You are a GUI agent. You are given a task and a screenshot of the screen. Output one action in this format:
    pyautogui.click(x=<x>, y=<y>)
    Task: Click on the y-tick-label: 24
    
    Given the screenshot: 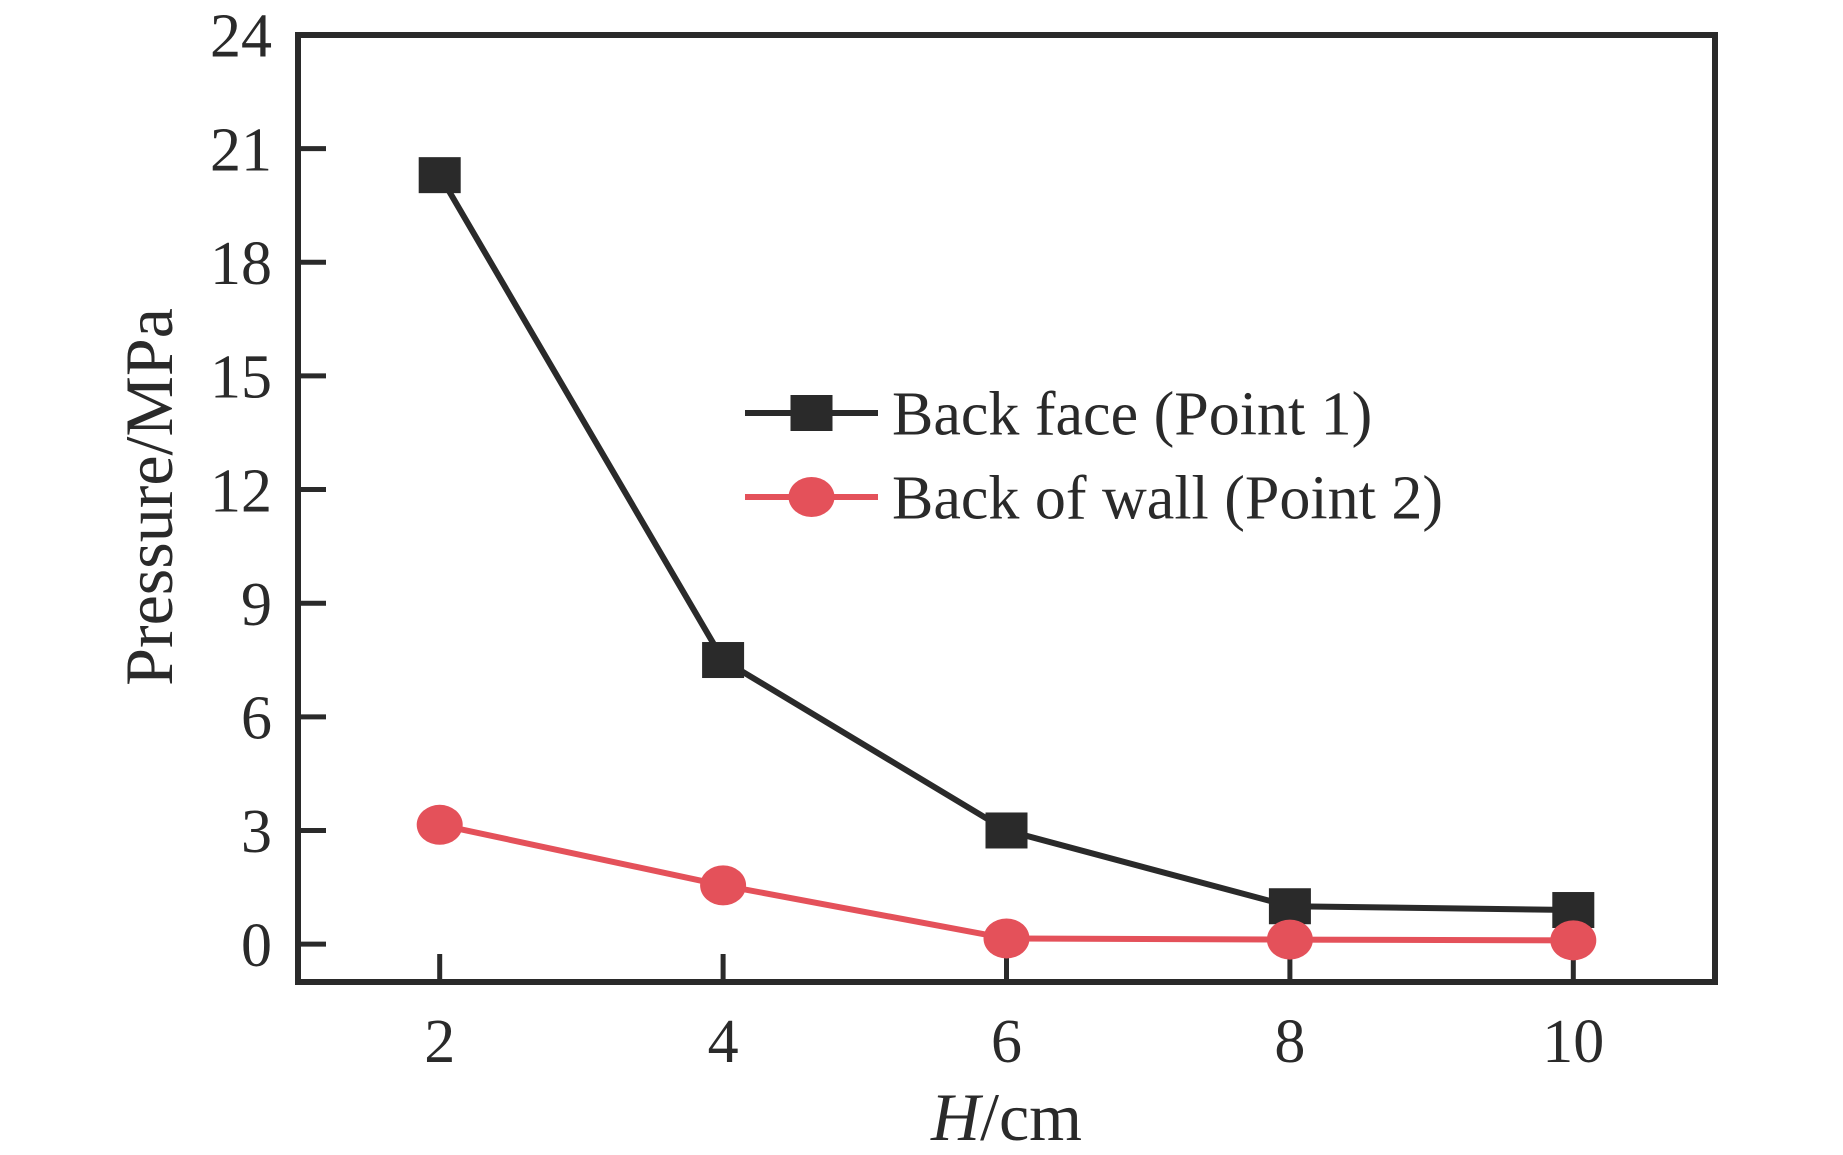 What is the action you would take?
    pyautogui.click(x=241, y=37)
    